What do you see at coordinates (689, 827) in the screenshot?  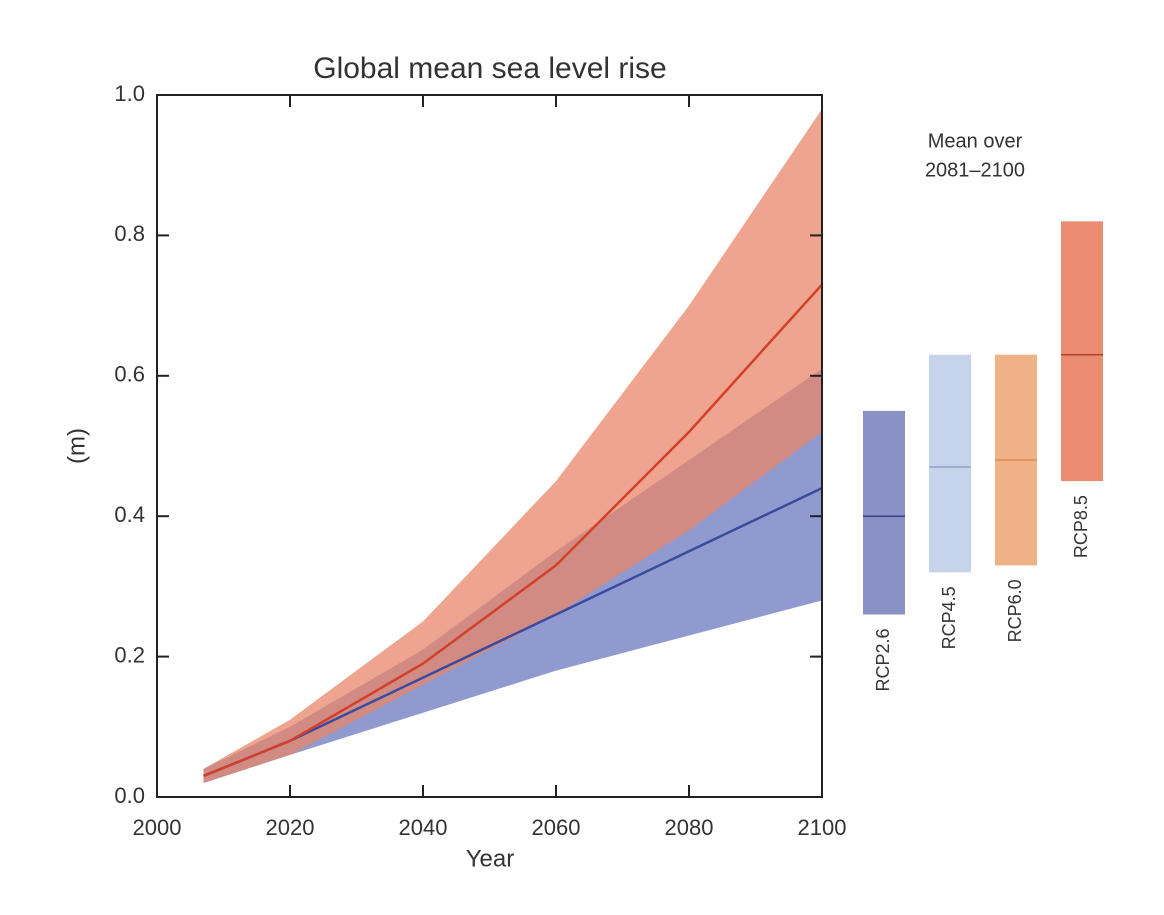 I see `x-tick-label: 2080` at bounding box center [689, 827].